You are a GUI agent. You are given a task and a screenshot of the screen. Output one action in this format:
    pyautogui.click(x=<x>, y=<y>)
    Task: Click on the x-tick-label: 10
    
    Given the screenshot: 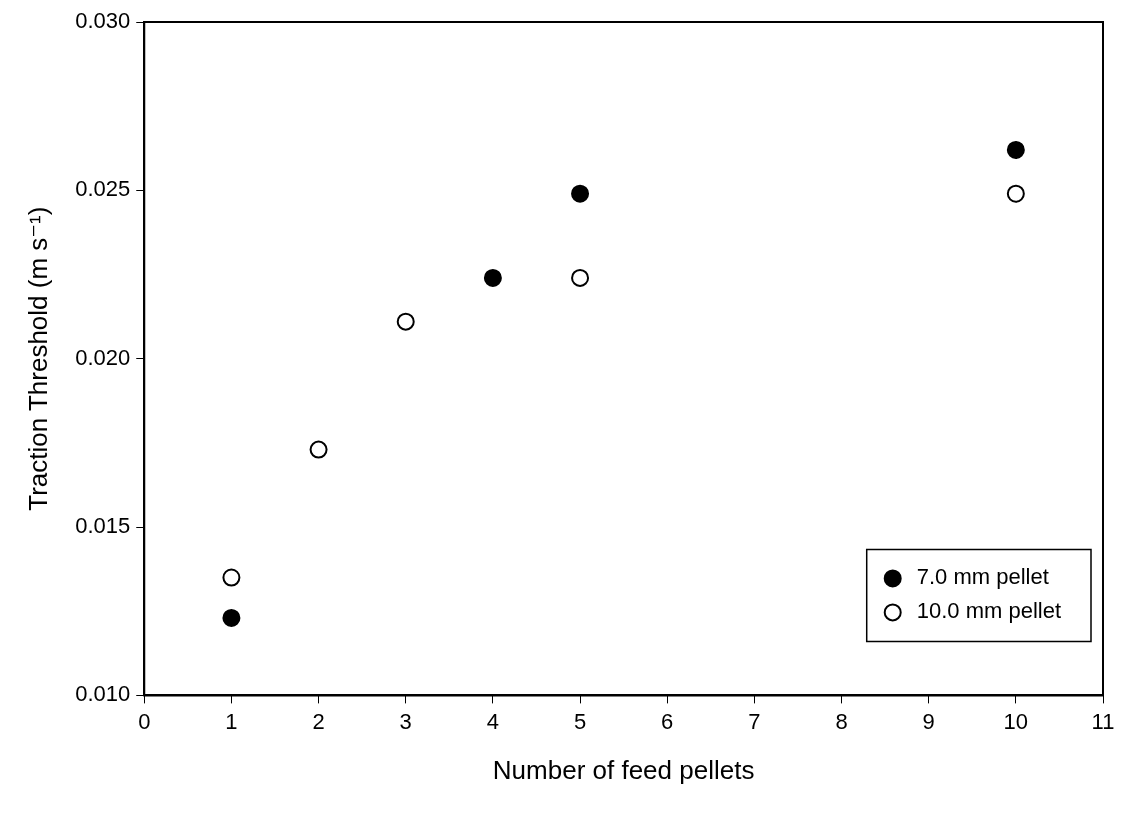 What is the action you would take?
    pyautogui.click(x=1016, y=721)
    